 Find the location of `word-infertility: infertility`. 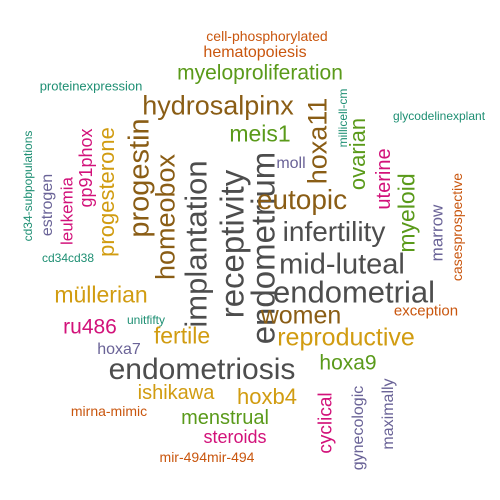

word-infertility: infertility is located at coordinates (334, 231).